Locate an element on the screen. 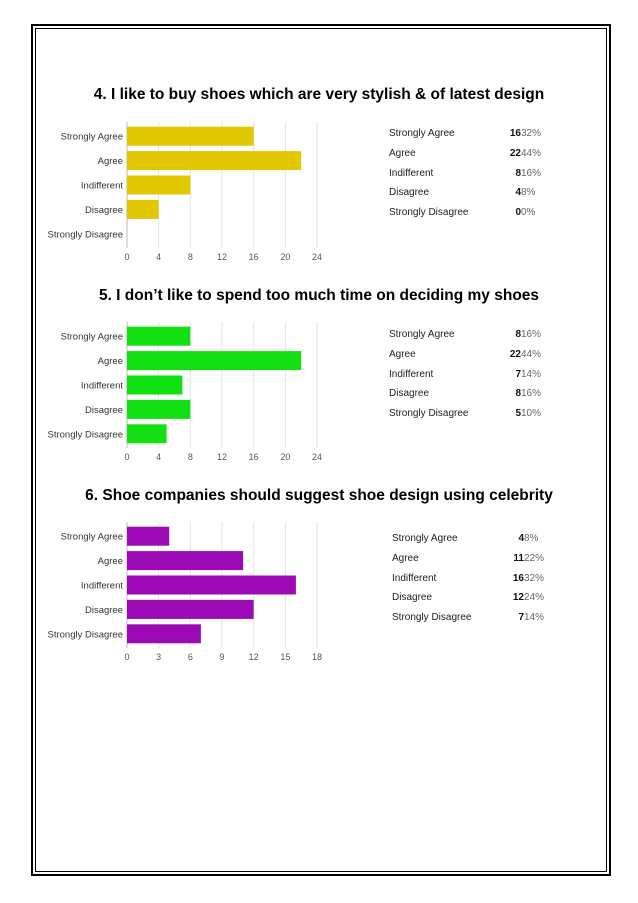 Image resolution: width=638 pixels, height=903 pixels. summary-row-strongly-disagree: Strongly Disagree 5 10% is located at coordinates (465, 414).